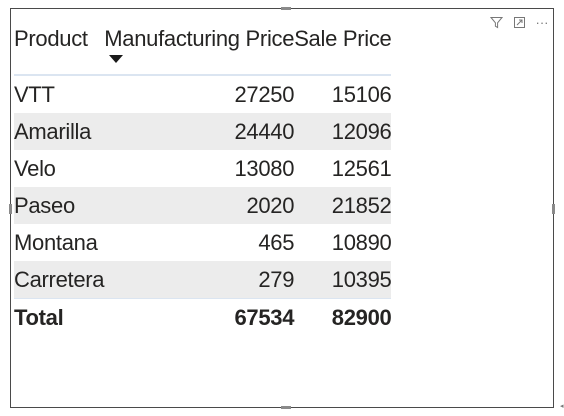 Image resolution: width=564 pixels, height=416 pixels. I want to click on cell-product: Velo, so click(35, 168).